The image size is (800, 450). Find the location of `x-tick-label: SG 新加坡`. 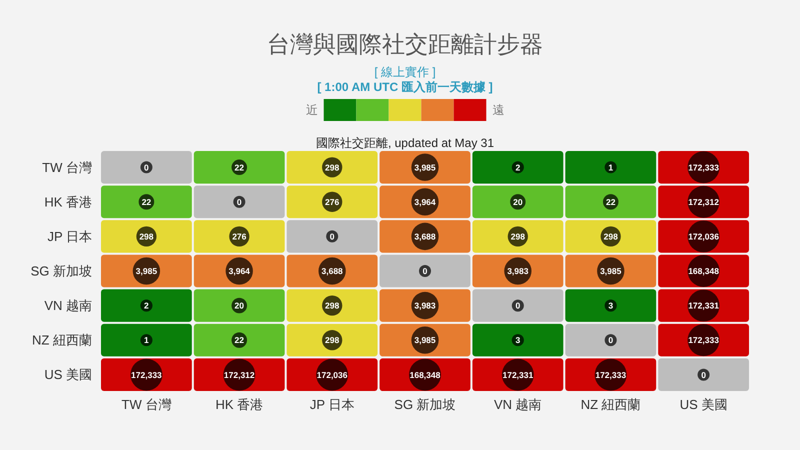

x-tick-label: SG 新加坡 is located at coordinates (425, 404).